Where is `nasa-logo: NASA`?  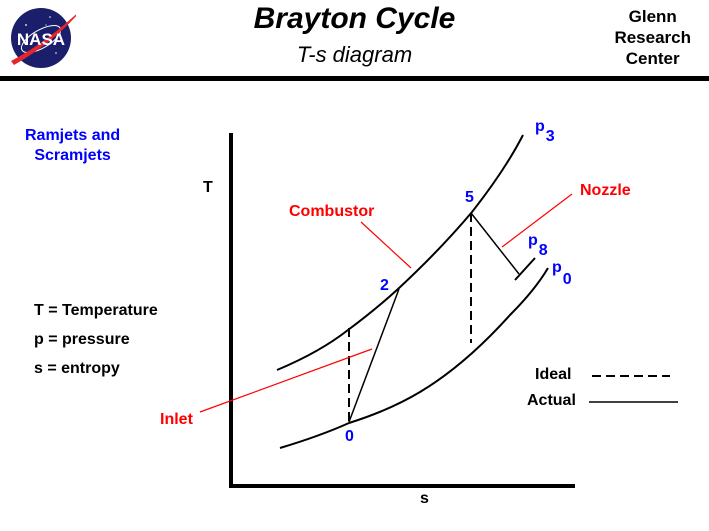
nasa-logo: NASA is located at coordinates (45, 38).